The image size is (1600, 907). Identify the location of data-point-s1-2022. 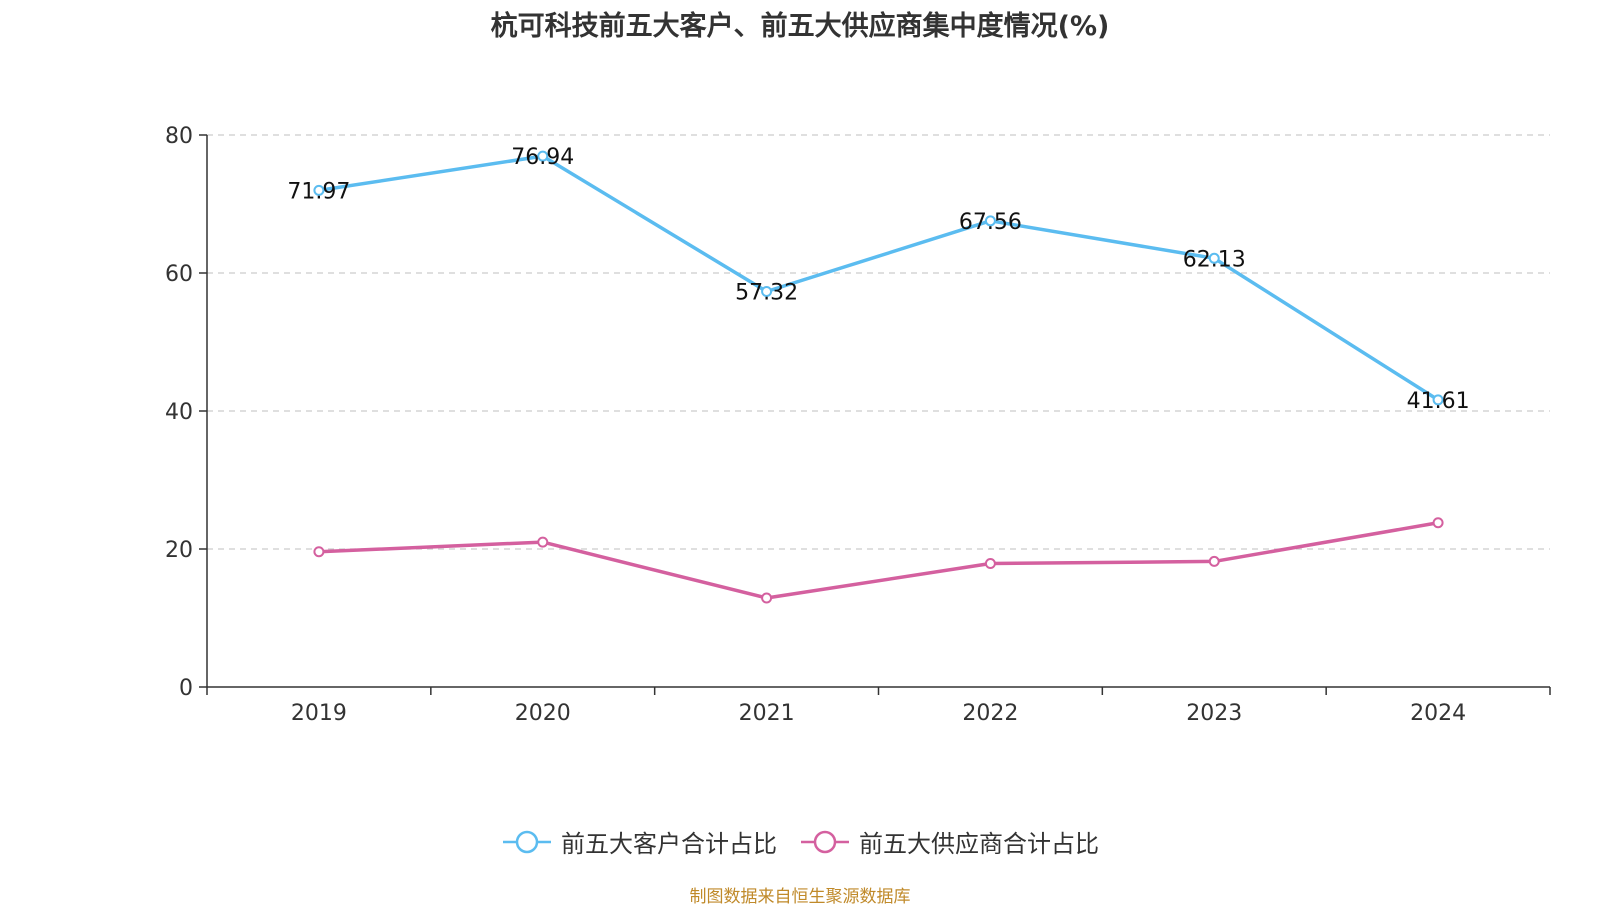
(990, 563).